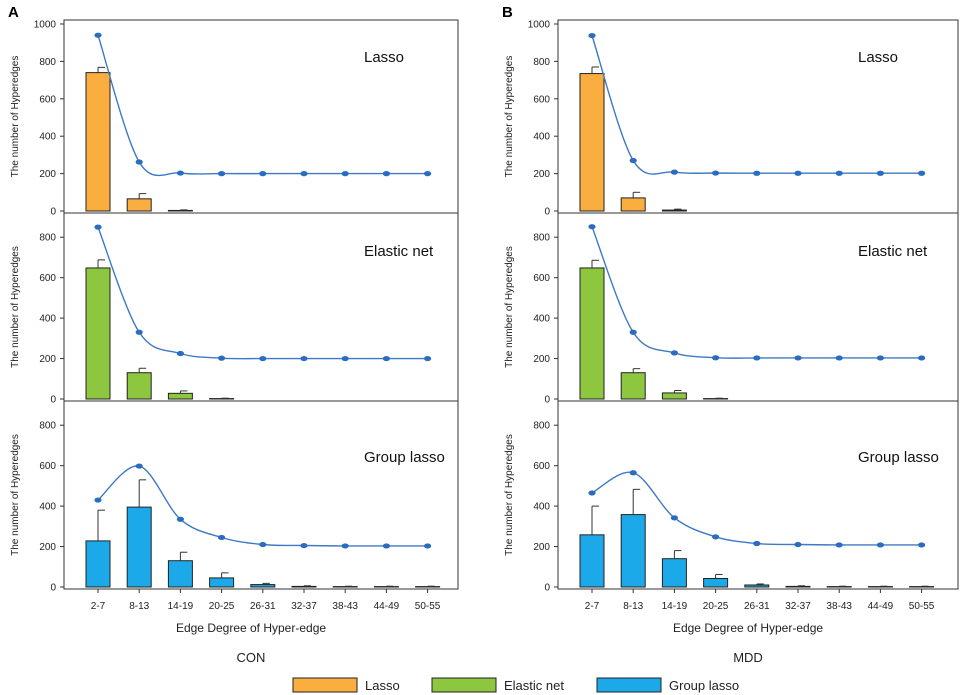 The width and height of the screenshot is (964, 695). What do you see at coordinates (704, 685) in the screenshot?
I see `legend-label: Group lasso` at bounding box center [704, 685].